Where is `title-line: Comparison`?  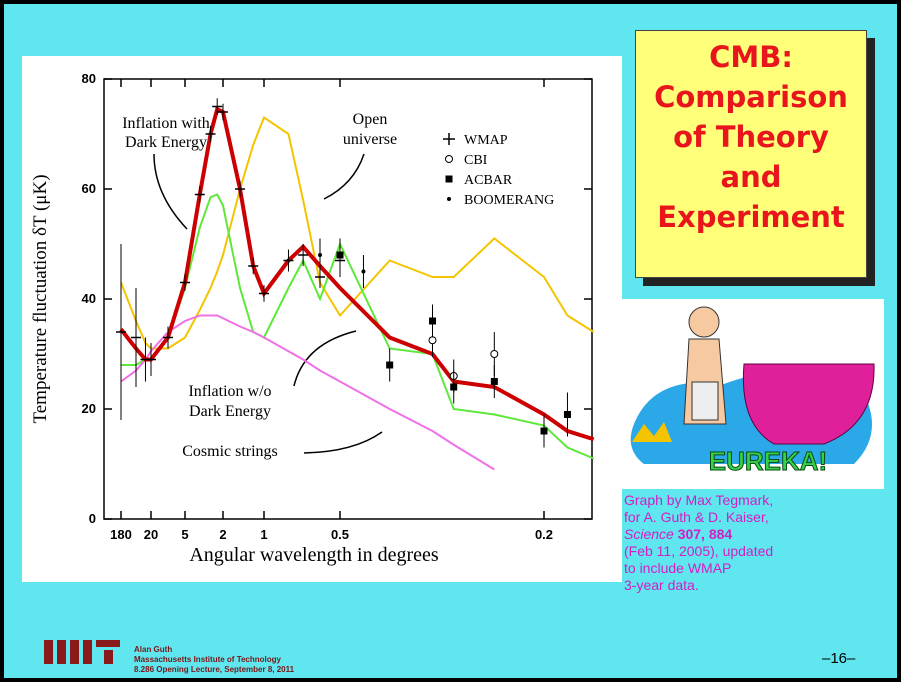
title-line: Comparison is located at coordinates (751, 97).